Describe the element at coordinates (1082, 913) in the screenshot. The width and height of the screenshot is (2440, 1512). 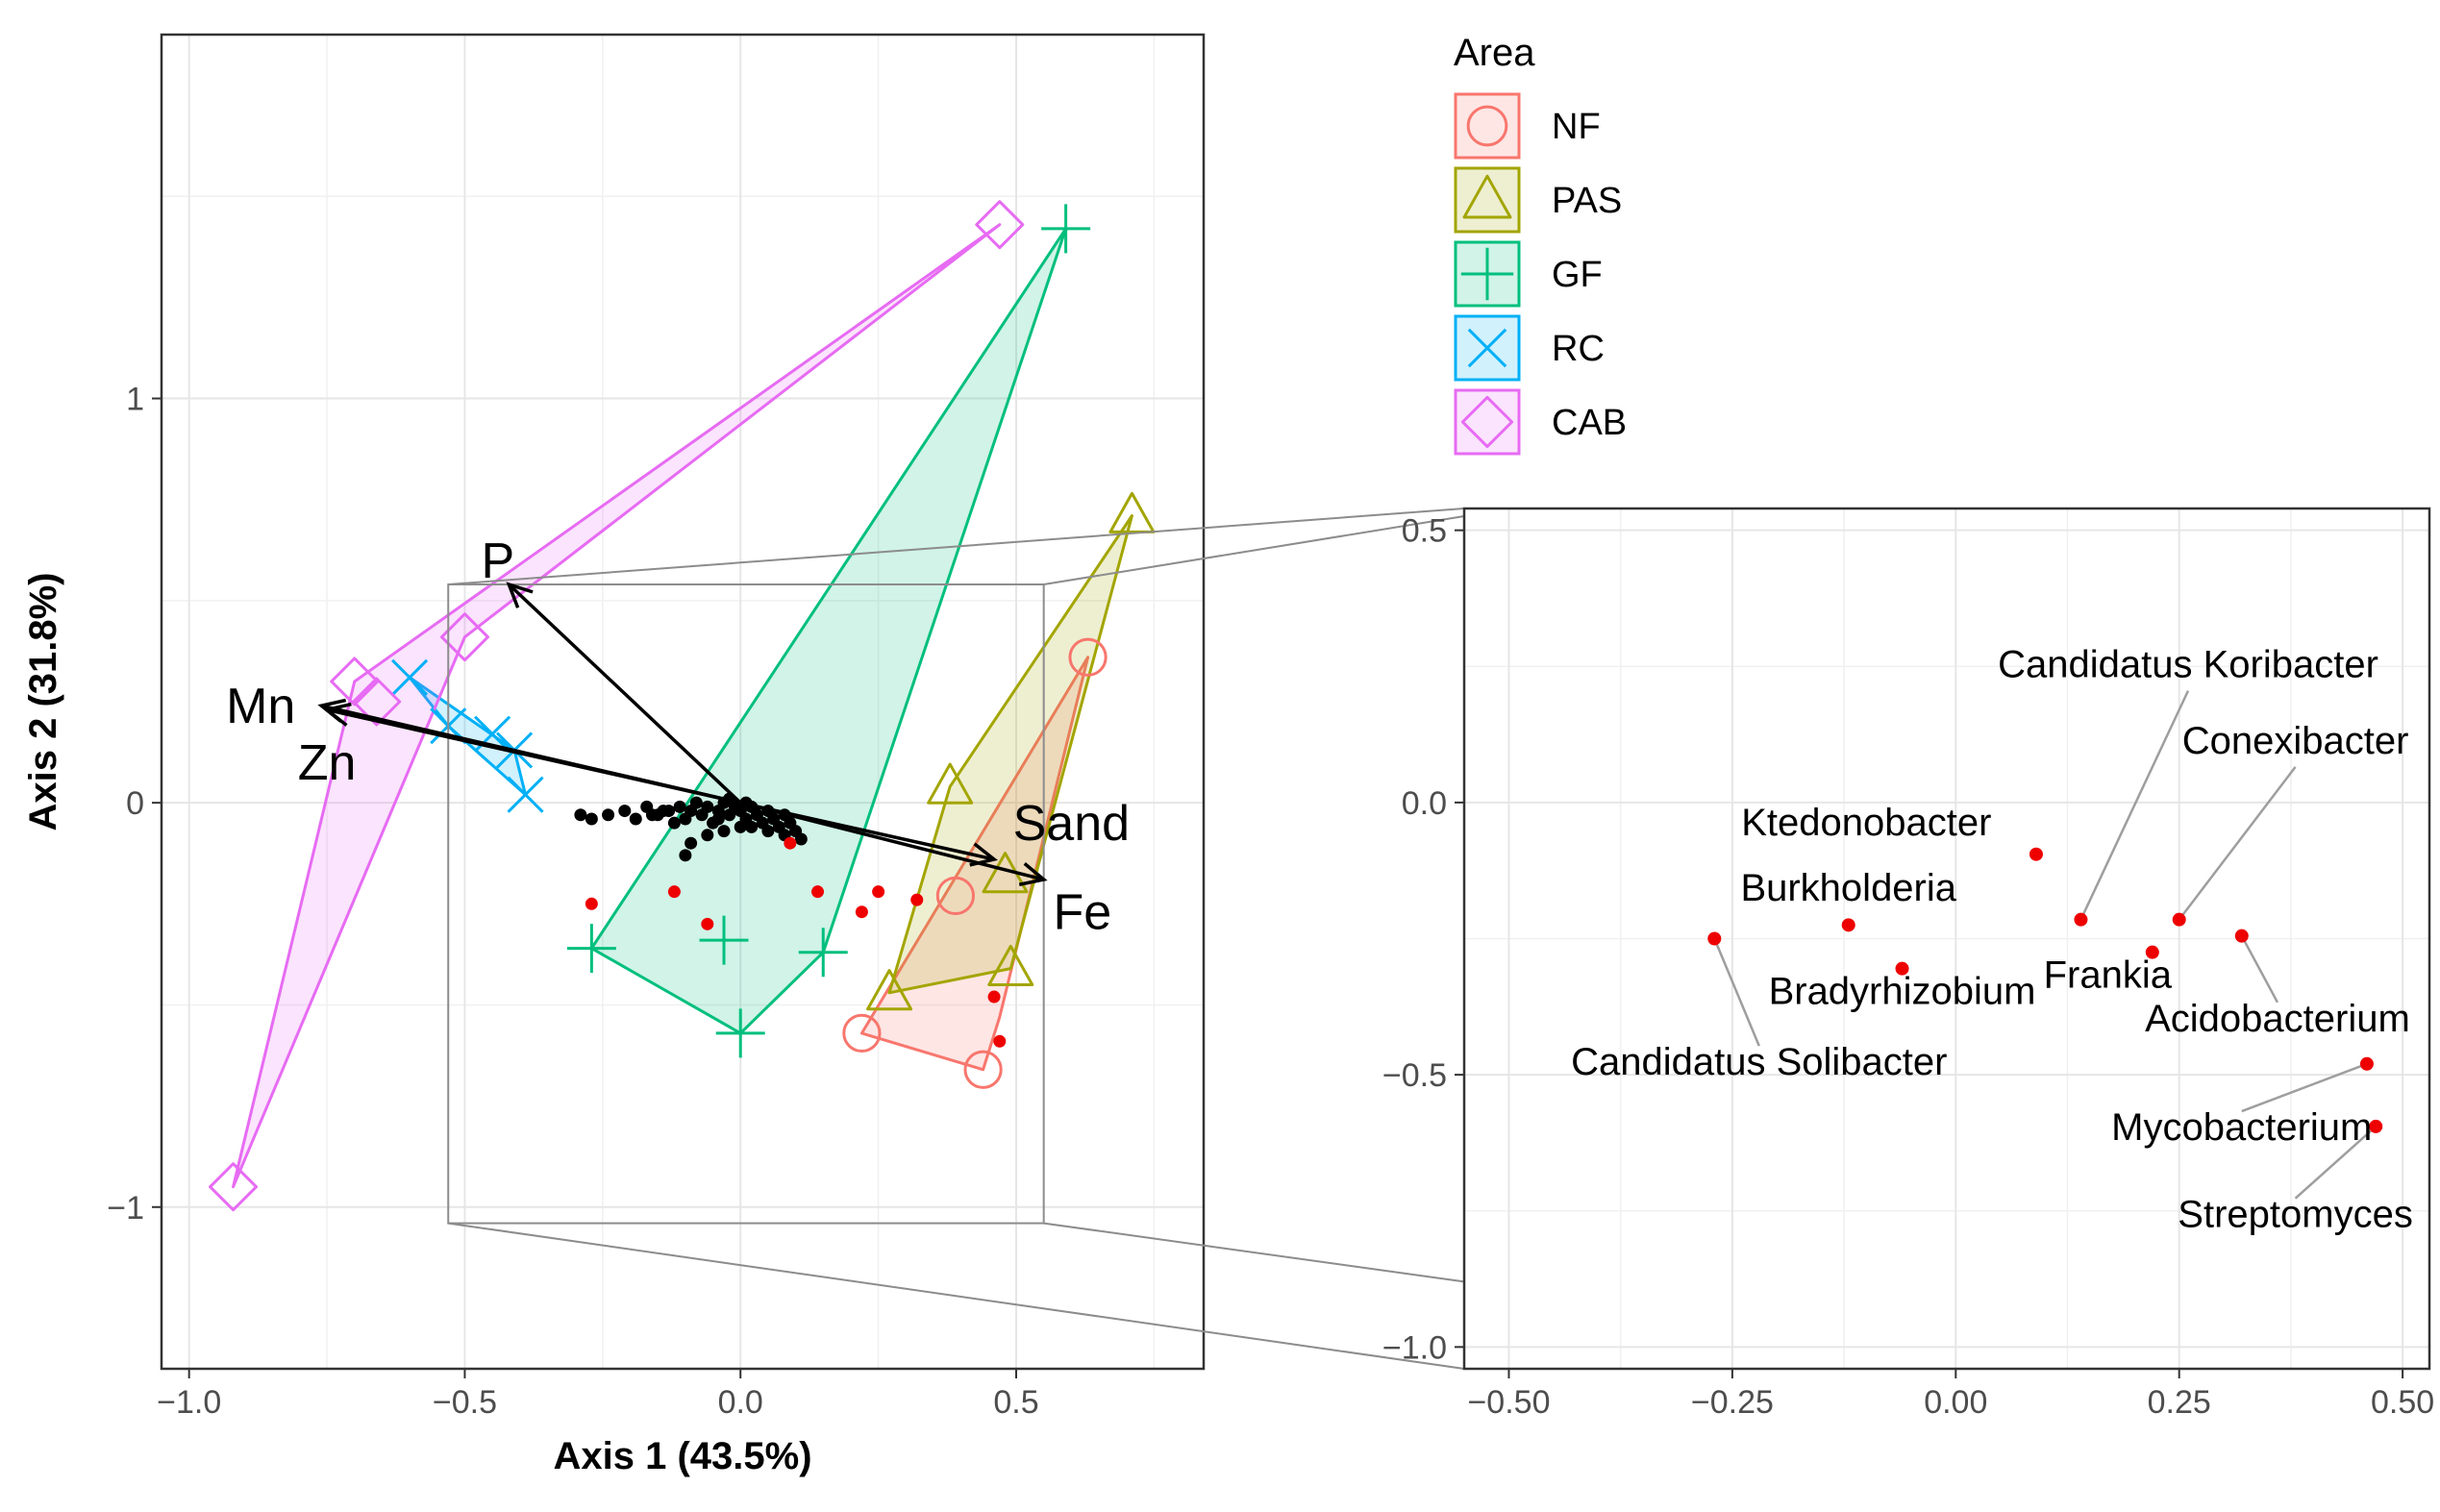
I see `vector-label-fe: Fe` at that location.